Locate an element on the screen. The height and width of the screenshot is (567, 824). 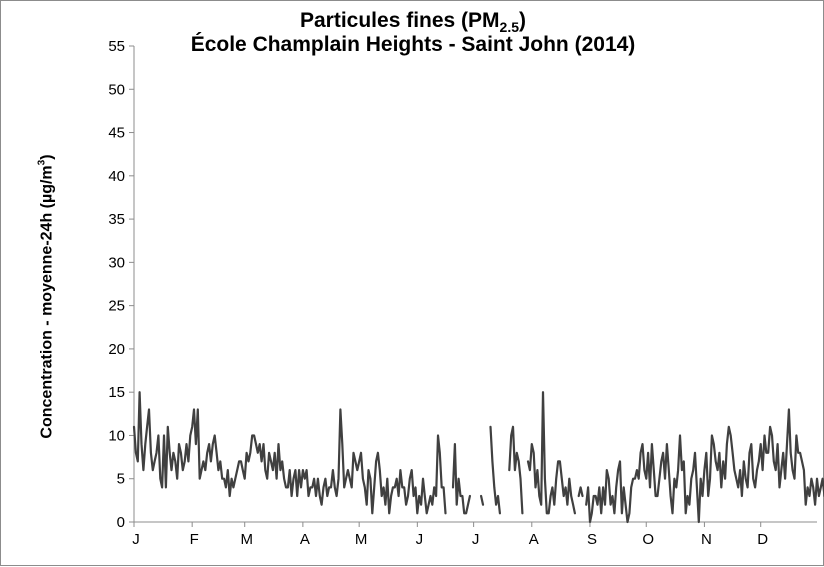
y-tick-label: 45 is located at coordinates (116, 133).